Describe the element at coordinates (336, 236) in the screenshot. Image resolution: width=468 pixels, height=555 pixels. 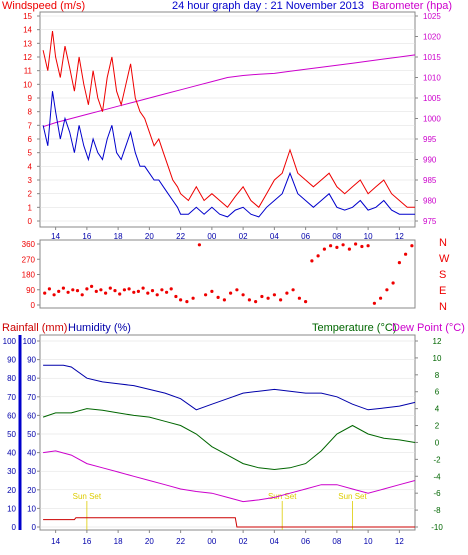
I see `wind-xtick-label: 08` at that location.